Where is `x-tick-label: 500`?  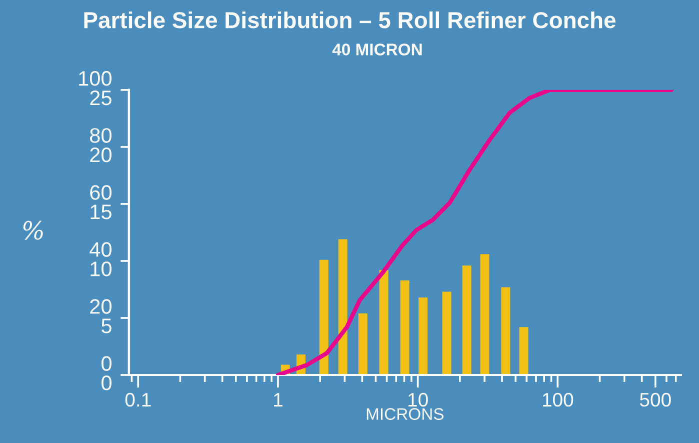
x-tick-label: 500 is located at coordinates (655, 399).